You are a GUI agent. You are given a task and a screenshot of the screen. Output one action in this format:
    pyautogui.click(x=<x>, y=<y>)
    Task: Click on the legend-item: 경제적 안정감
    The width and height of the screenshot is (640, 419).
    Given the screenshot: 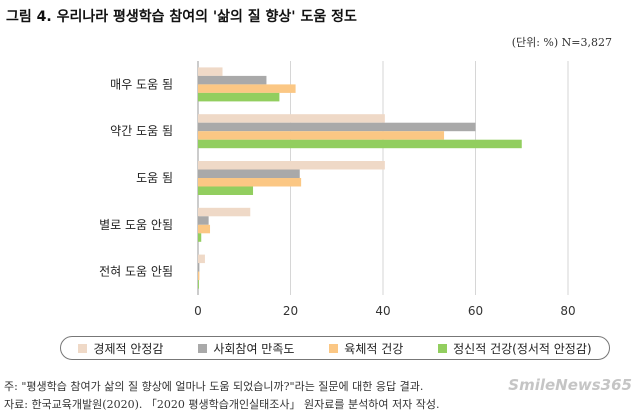 What is the action you would take?
    pyautogui.click(x=120, y=348)
    